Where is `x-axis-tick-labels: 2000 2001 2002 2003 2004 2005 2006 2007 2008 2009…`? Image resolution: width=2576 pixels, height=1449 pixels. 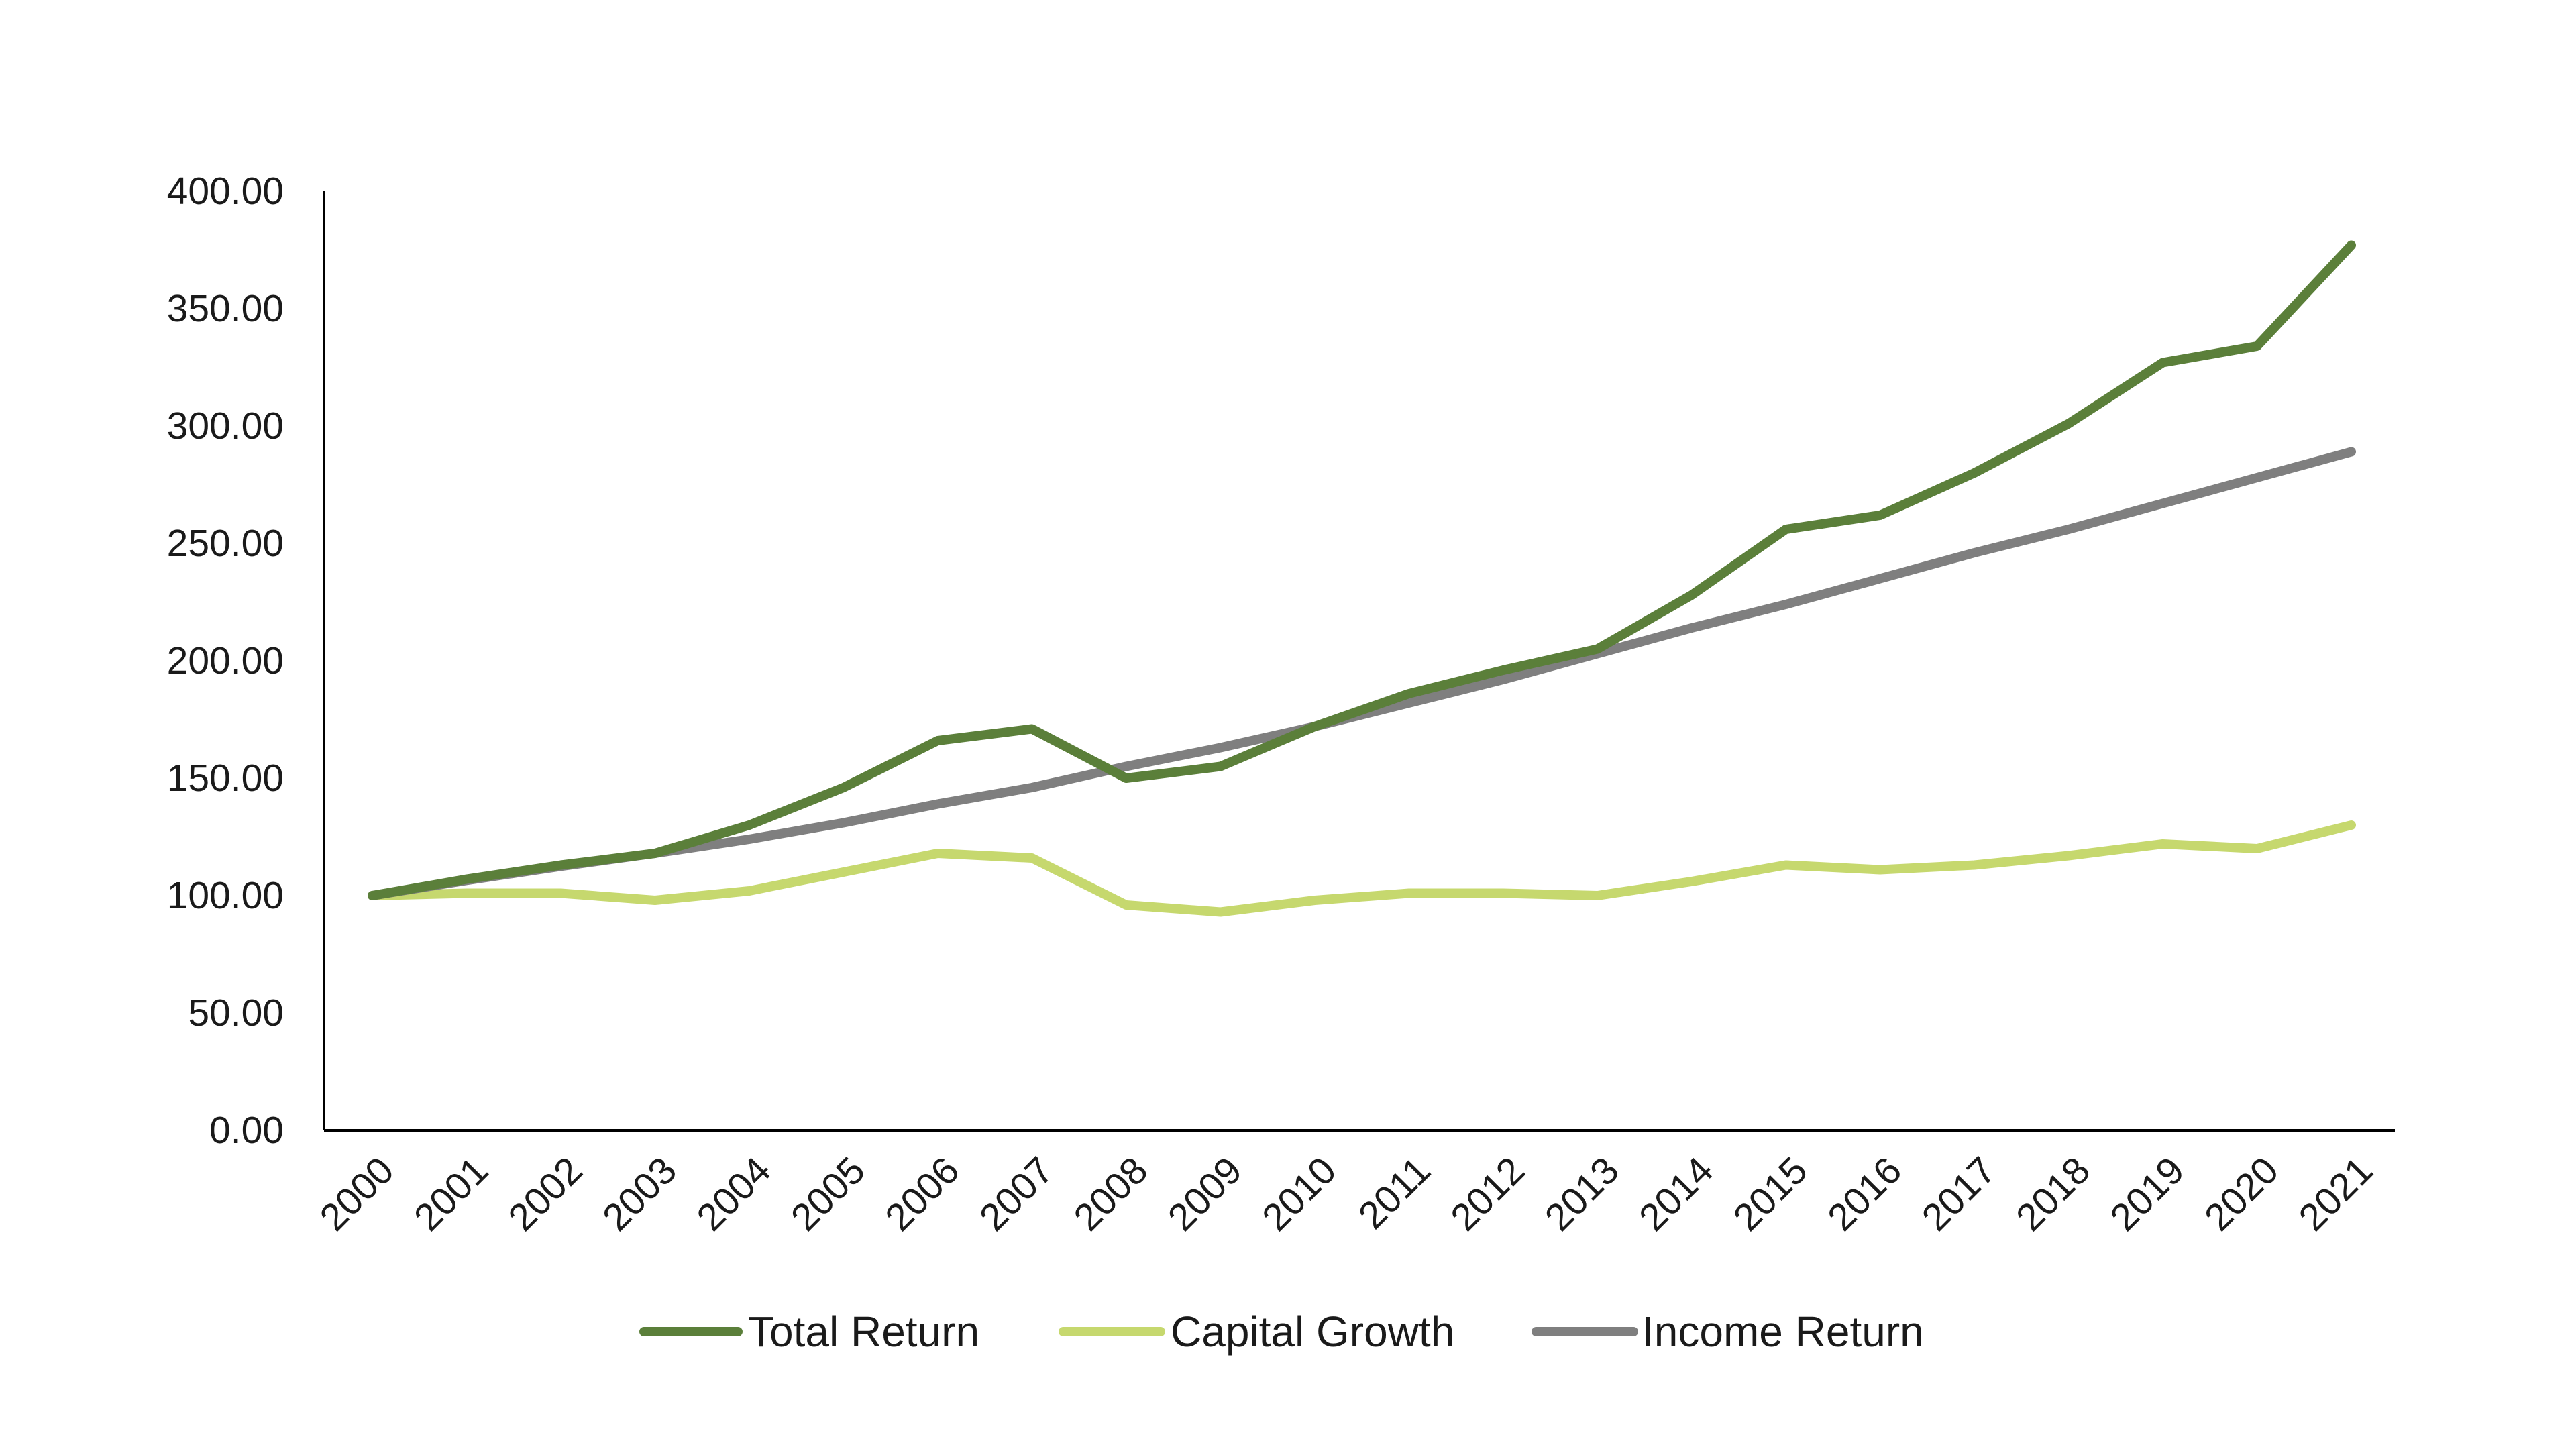
x-axis-tick-labels: 2000 2001 2002 2003 2004 2005 2006 2007 2008 2009… is located at coordinates (1346, 1193).